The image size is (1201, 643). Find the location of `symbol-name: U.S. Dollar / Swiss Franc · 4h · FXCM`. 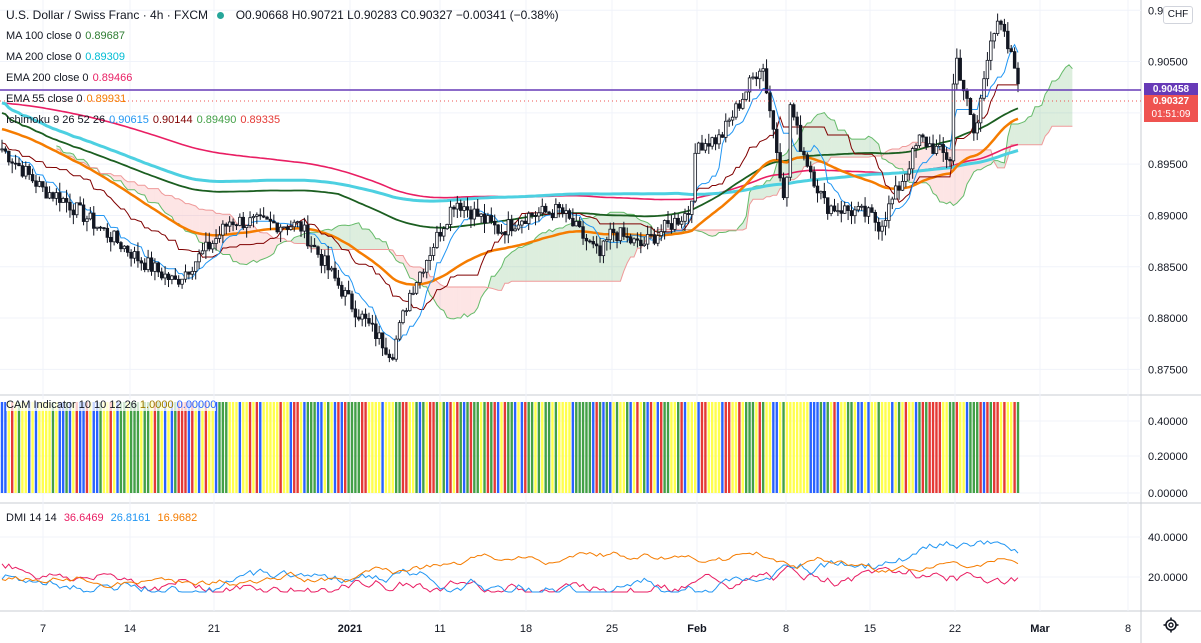

symbol-name: U.S. Dollar / Swiss Franc · 4h · FXCM is located at coordinates (107, 15).